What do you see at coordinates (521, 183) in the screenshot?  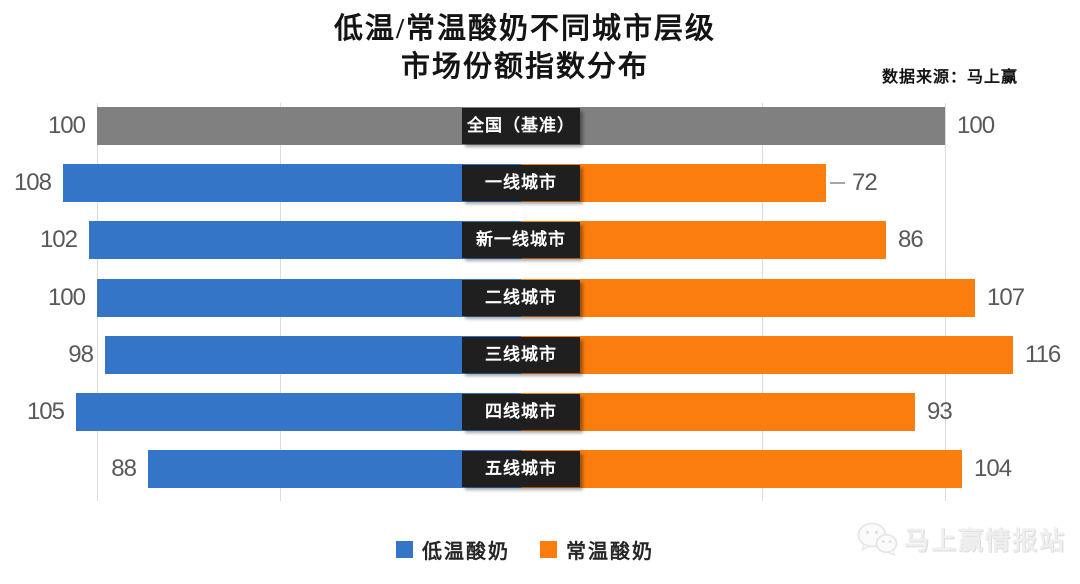 I see `category-label-box: 一线城市` at bounding box center [521, 183].